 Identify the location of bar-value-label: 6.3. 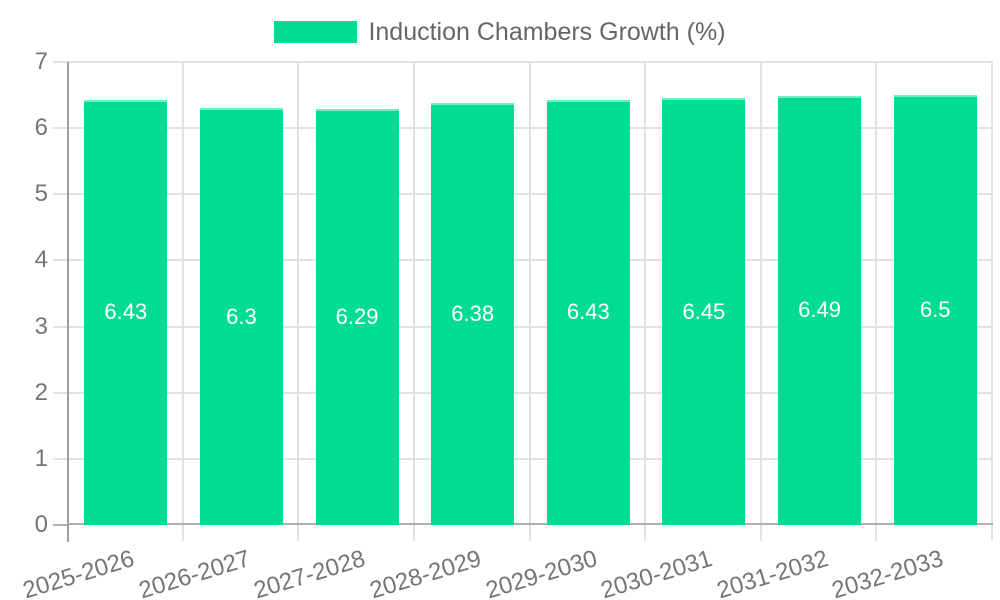
(241, 316).